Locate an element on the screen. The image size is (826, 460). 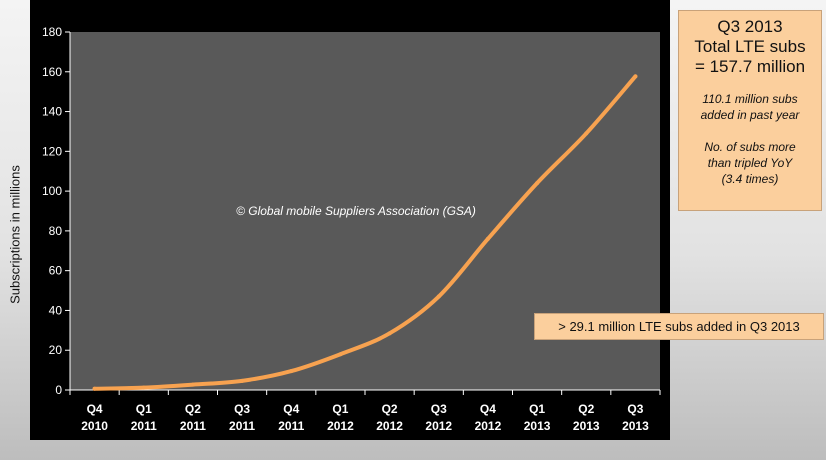
y-axis: 0 20 40 60 80 100 120 140 160 180 is located at coordinates (56, 211).